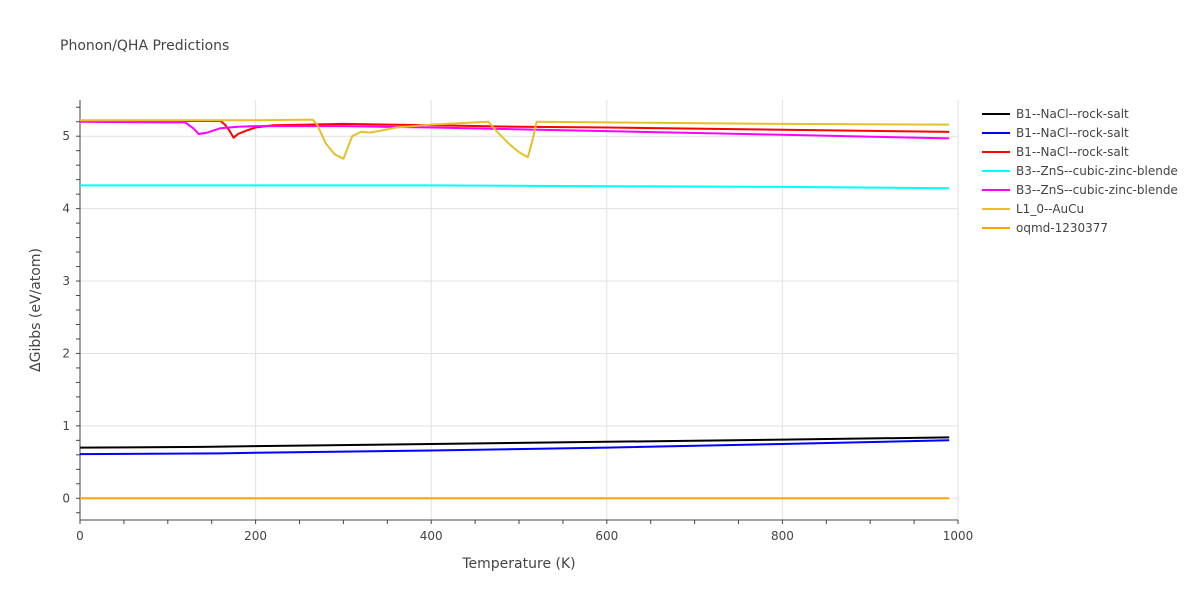 The height and width of the screenshot is (600, 1200). I want to click on x-tick-label: 200, so click(255, 536).